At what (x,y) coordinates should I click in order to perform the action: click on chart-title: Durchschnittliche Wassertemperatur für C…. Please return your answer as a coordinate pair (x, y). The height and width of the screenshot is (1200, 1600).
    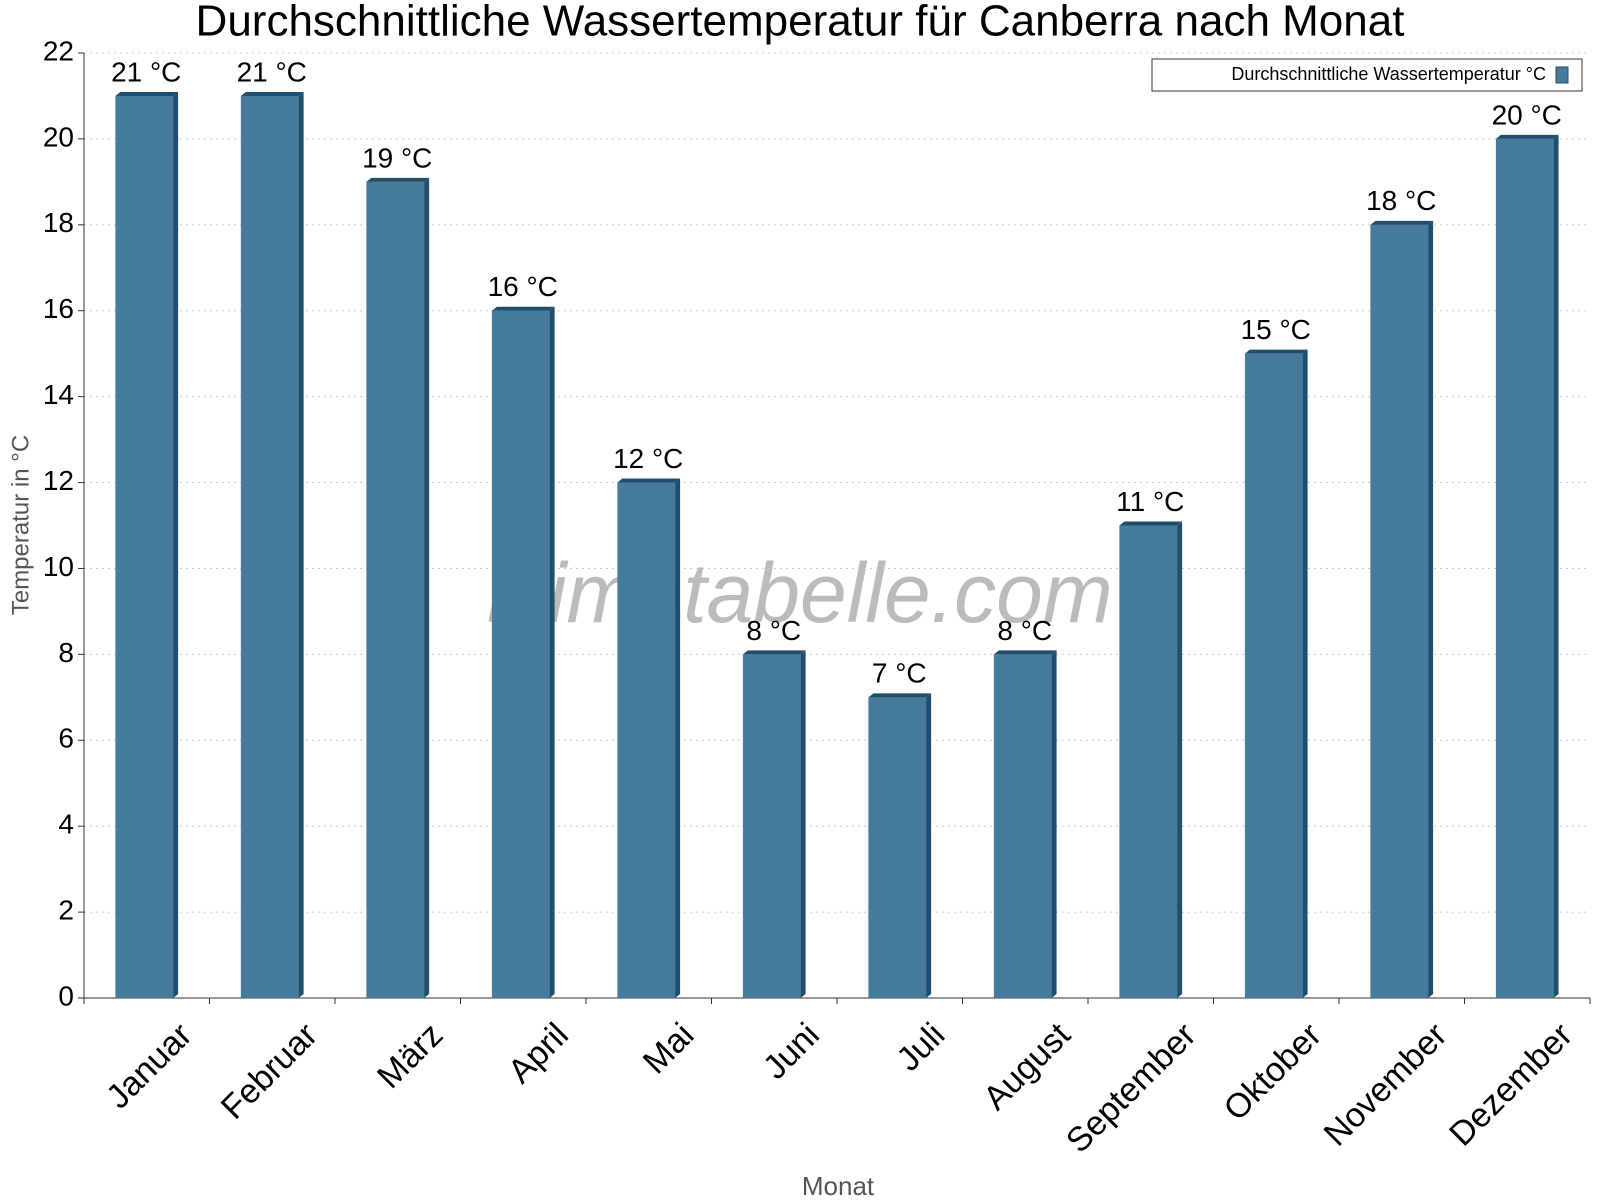
    Looking at the image, I should click on (800, 23).